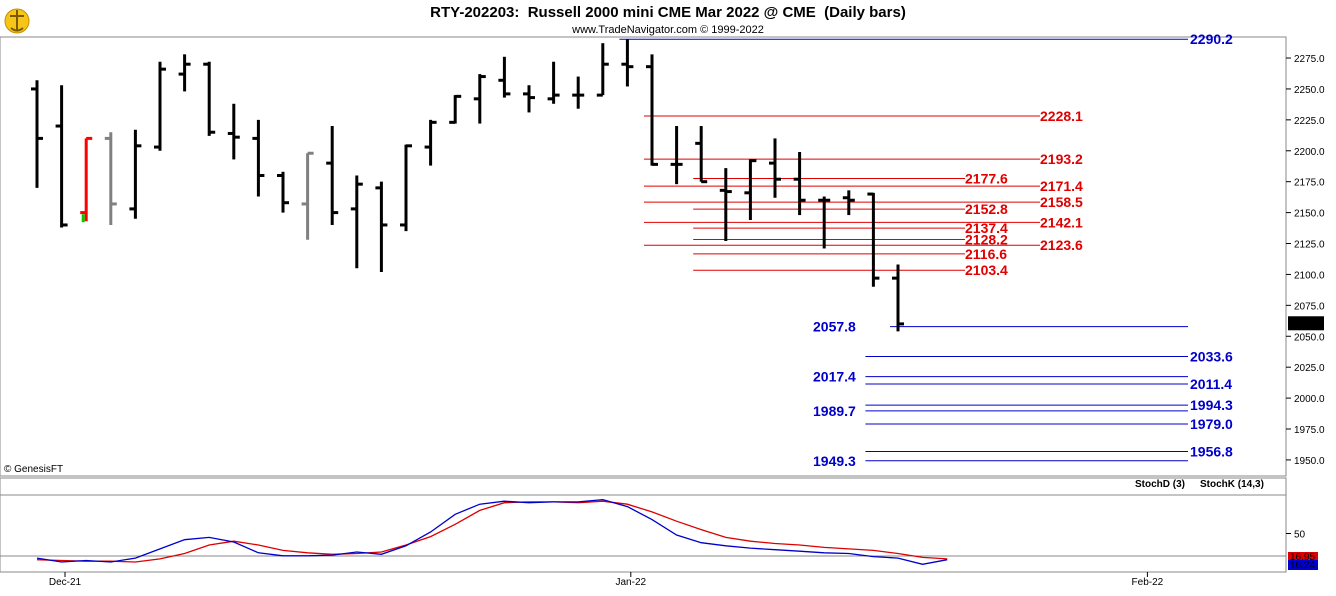 This screenshot has height=596, width=1336. Describe the element at coordinates (1232, 484) in the screenshot. I see `legend-stochk: StochK (14,3)` at that location.